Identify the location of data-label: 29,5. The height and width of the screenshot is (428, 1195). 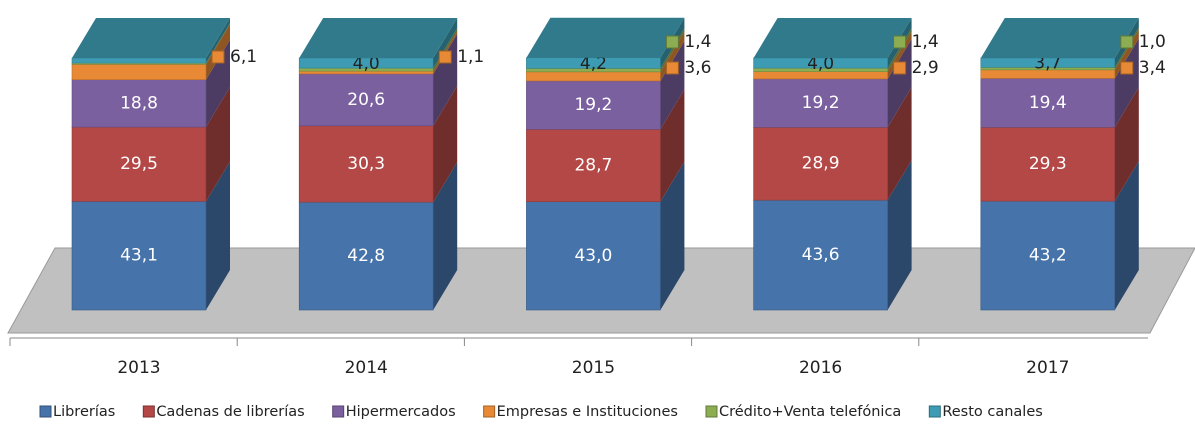
(139, 164).